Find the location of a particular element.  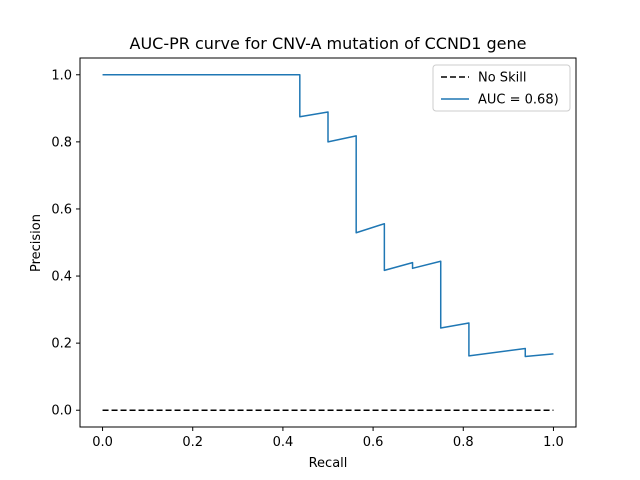

x-tick-label: 0.0 is located at coordinates (102, 442).